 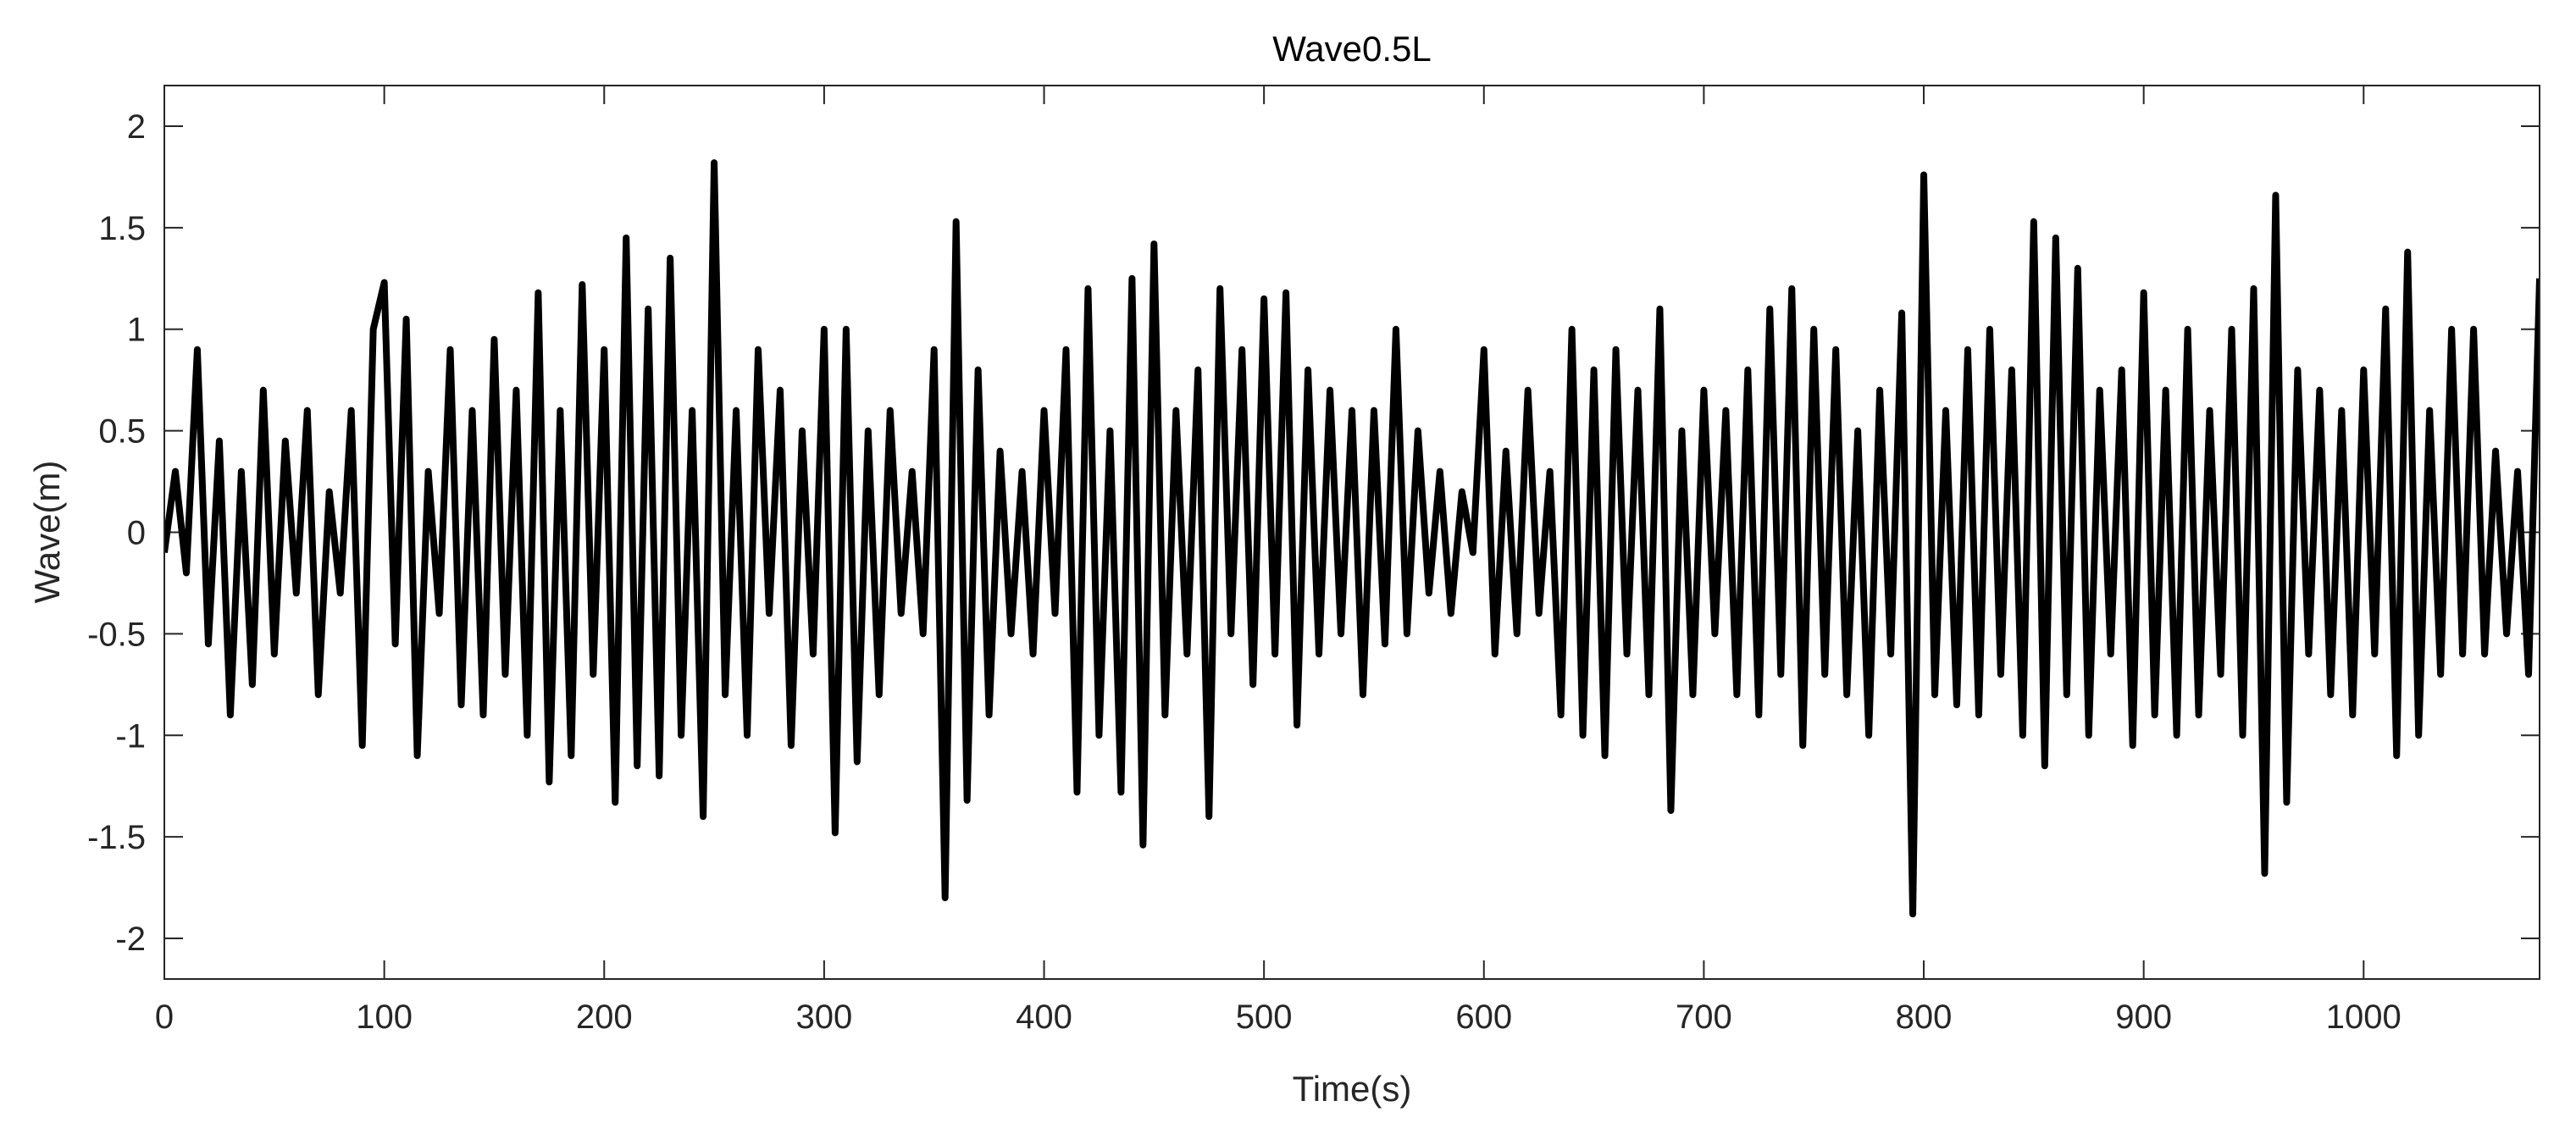 I want to click on y-tick-label: 2, so click(x=136, y=127).